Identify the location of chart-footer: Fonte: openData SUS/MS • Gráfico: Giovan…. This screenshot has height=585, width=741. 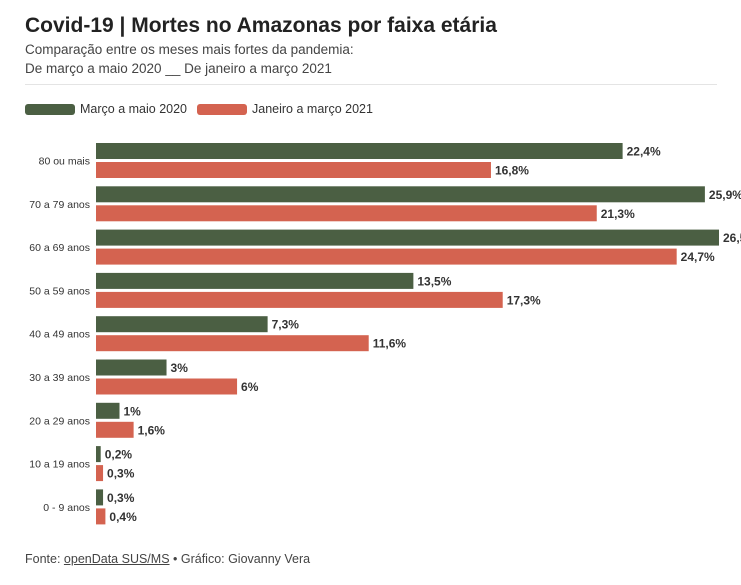
(167, 559).